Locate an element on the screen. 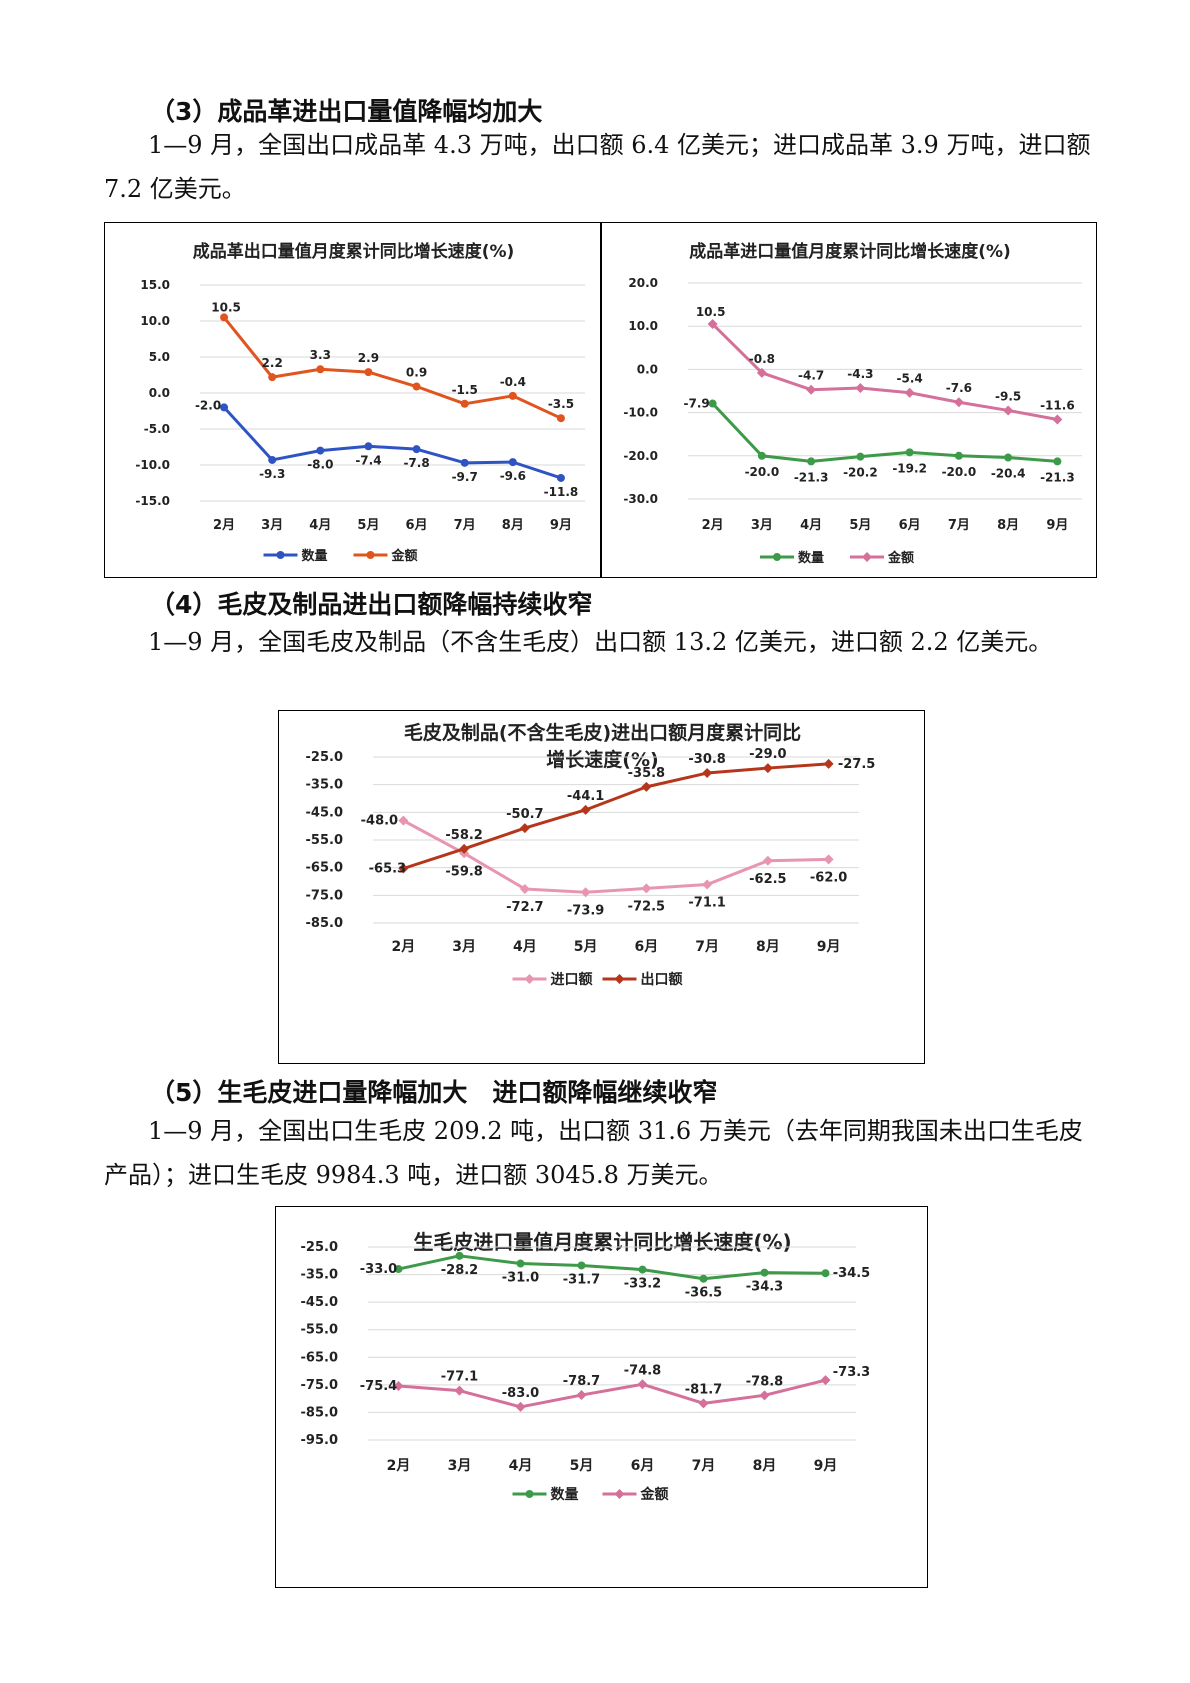 The image size is (1190, 1683). data-label: -73.3 is located at coordinates (851, 1372).